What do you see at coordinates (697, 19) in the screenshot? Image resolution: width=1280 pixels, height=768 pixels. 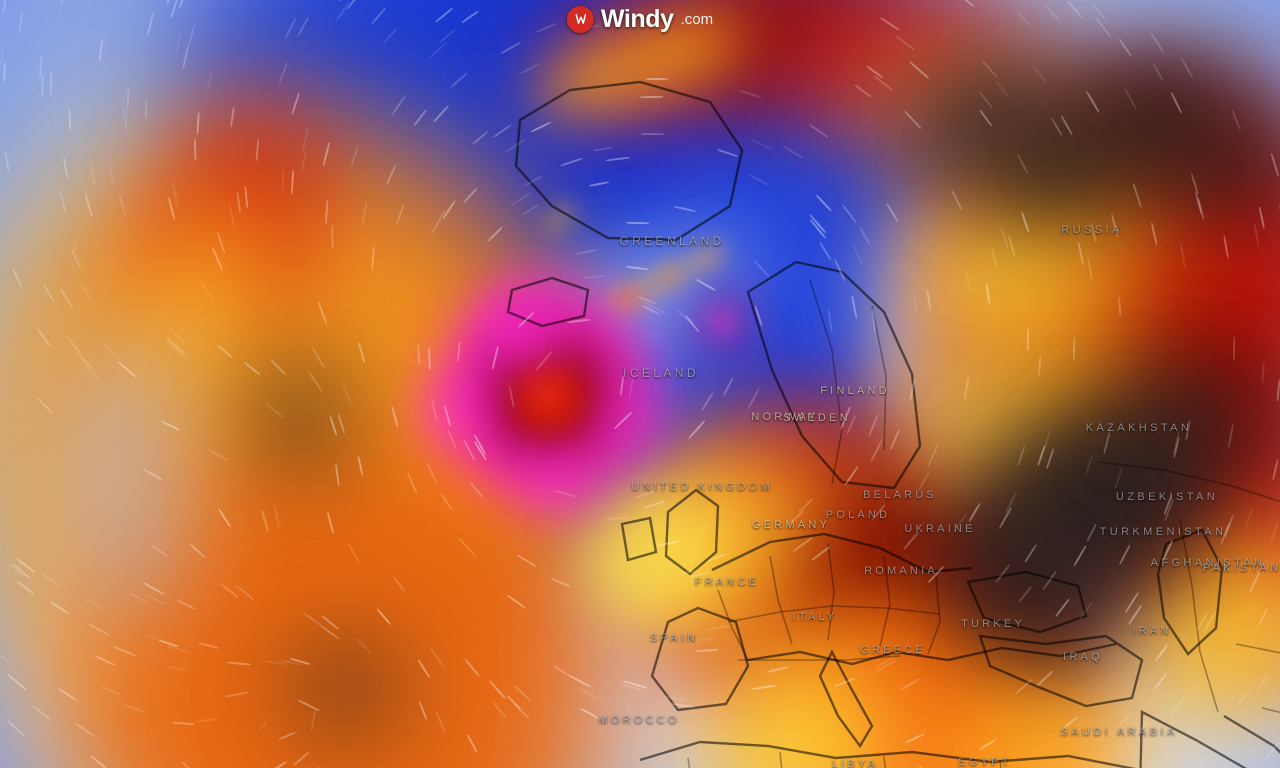 I see `windy-tld: .com` at bounding box center [697, 19].